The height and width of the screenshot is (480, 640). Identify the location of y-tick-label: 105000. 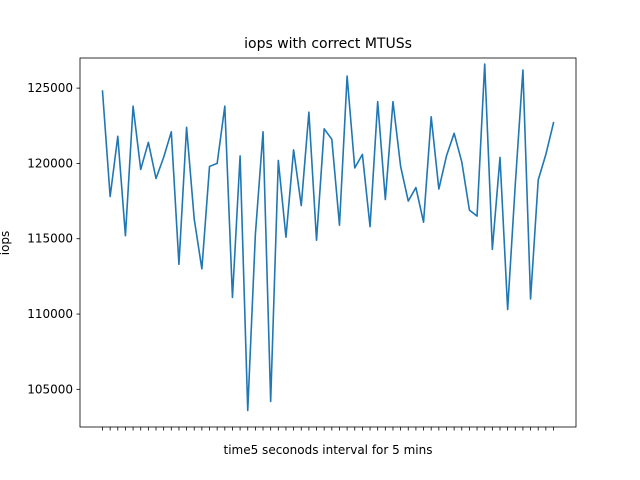
(50, 389).